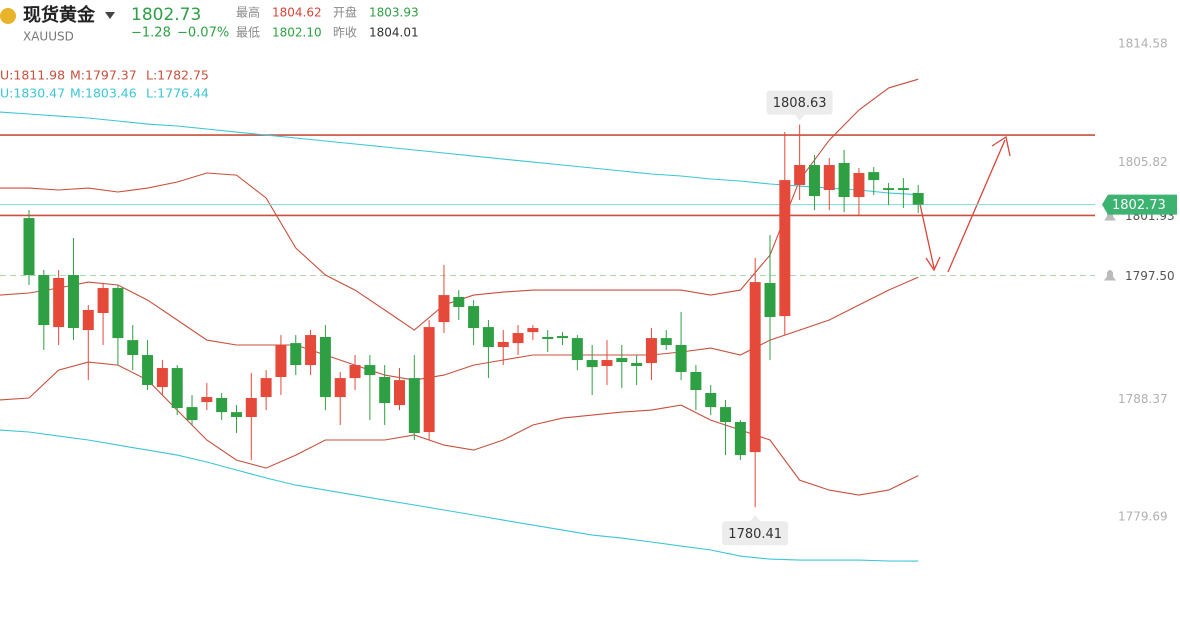  I want to click on indicator-legend: M:1797.37, so click(103, 75).